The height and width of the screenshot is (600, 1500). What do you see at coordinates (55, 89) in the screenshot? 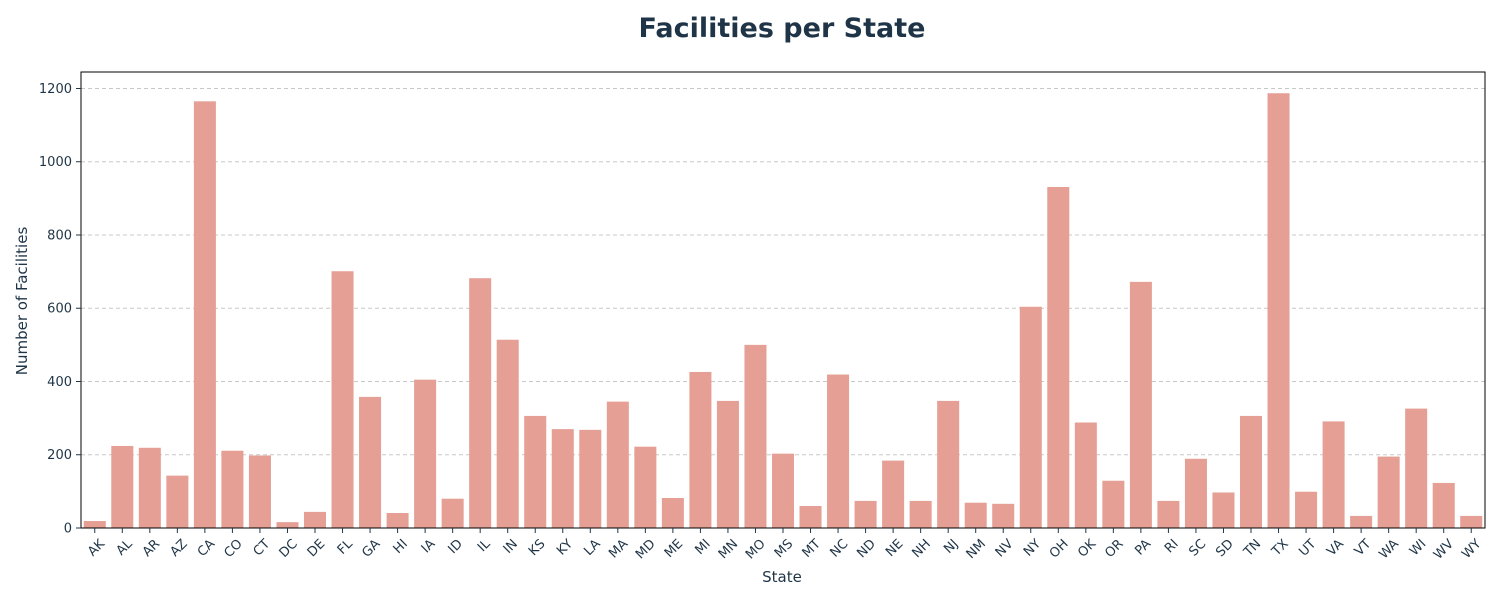
I see `y-tick-label: 1200` at bounding box center [55, 89].